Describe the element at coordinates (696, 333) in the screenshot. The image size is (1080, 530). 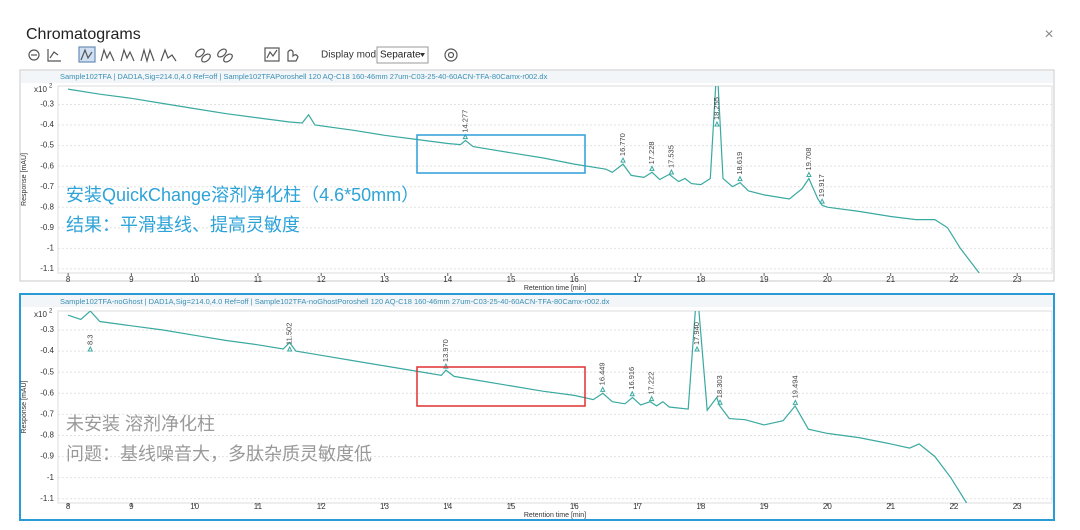
I see `peak-label: 17.940` at that location.